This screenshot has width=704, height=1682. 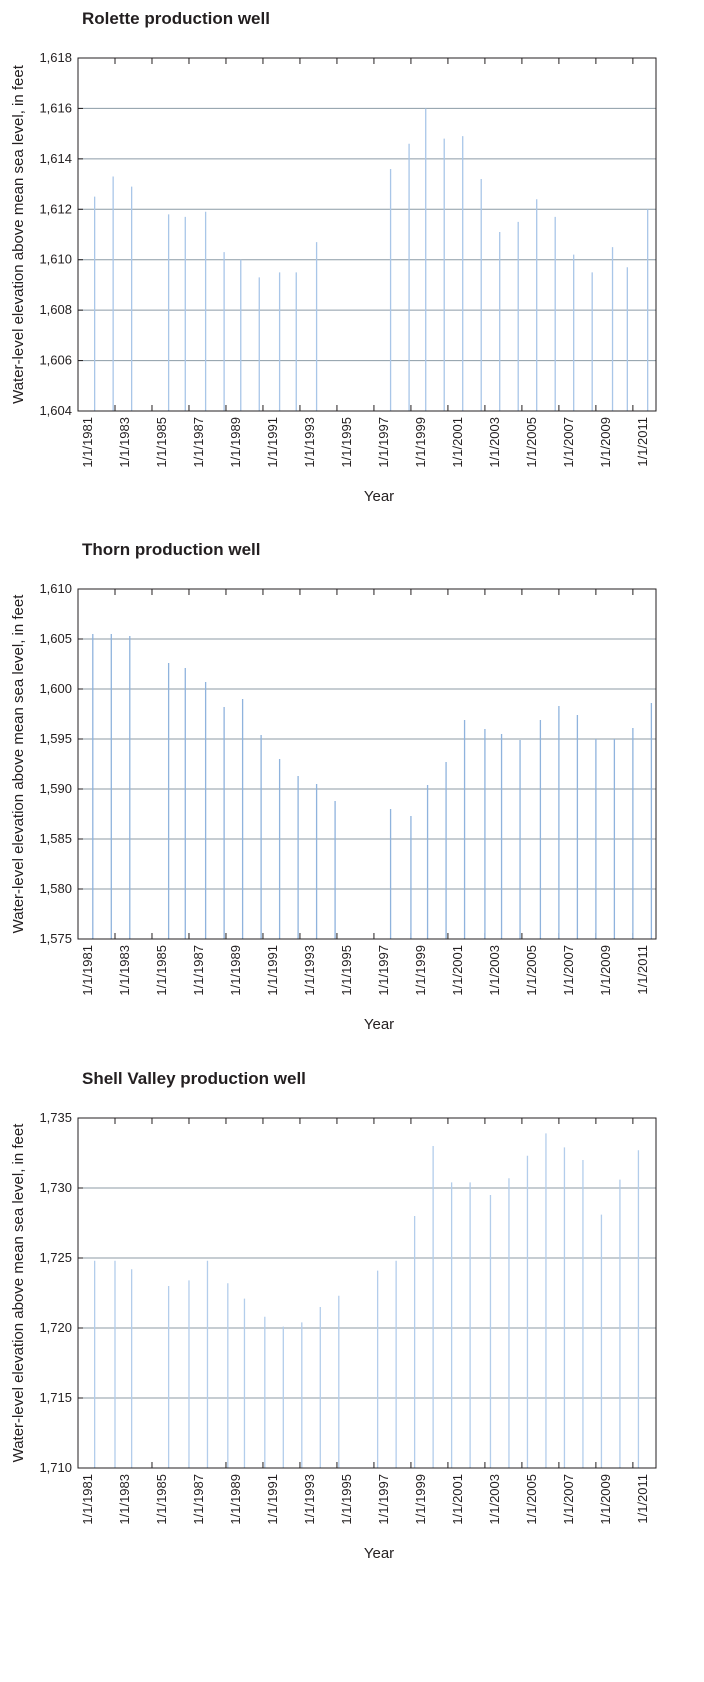 I want to click on y-tick-label: 1,600, so click(x=55, y=688).